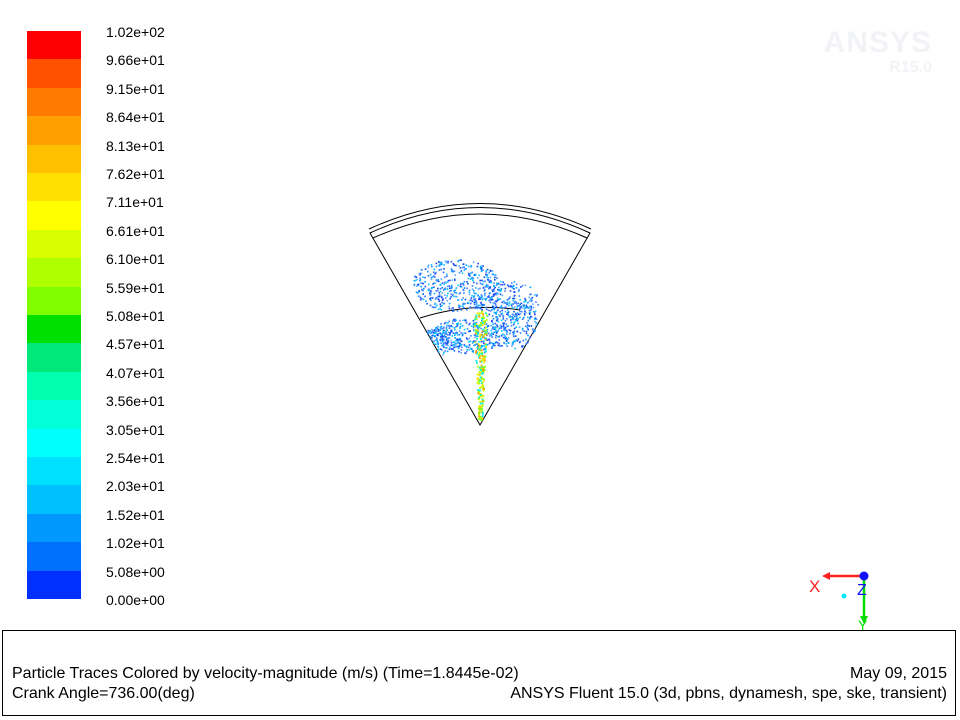 This screenshot has height=720, width=960. I want to click on colorbar-label: 5.08e+01, so click(135, 316).